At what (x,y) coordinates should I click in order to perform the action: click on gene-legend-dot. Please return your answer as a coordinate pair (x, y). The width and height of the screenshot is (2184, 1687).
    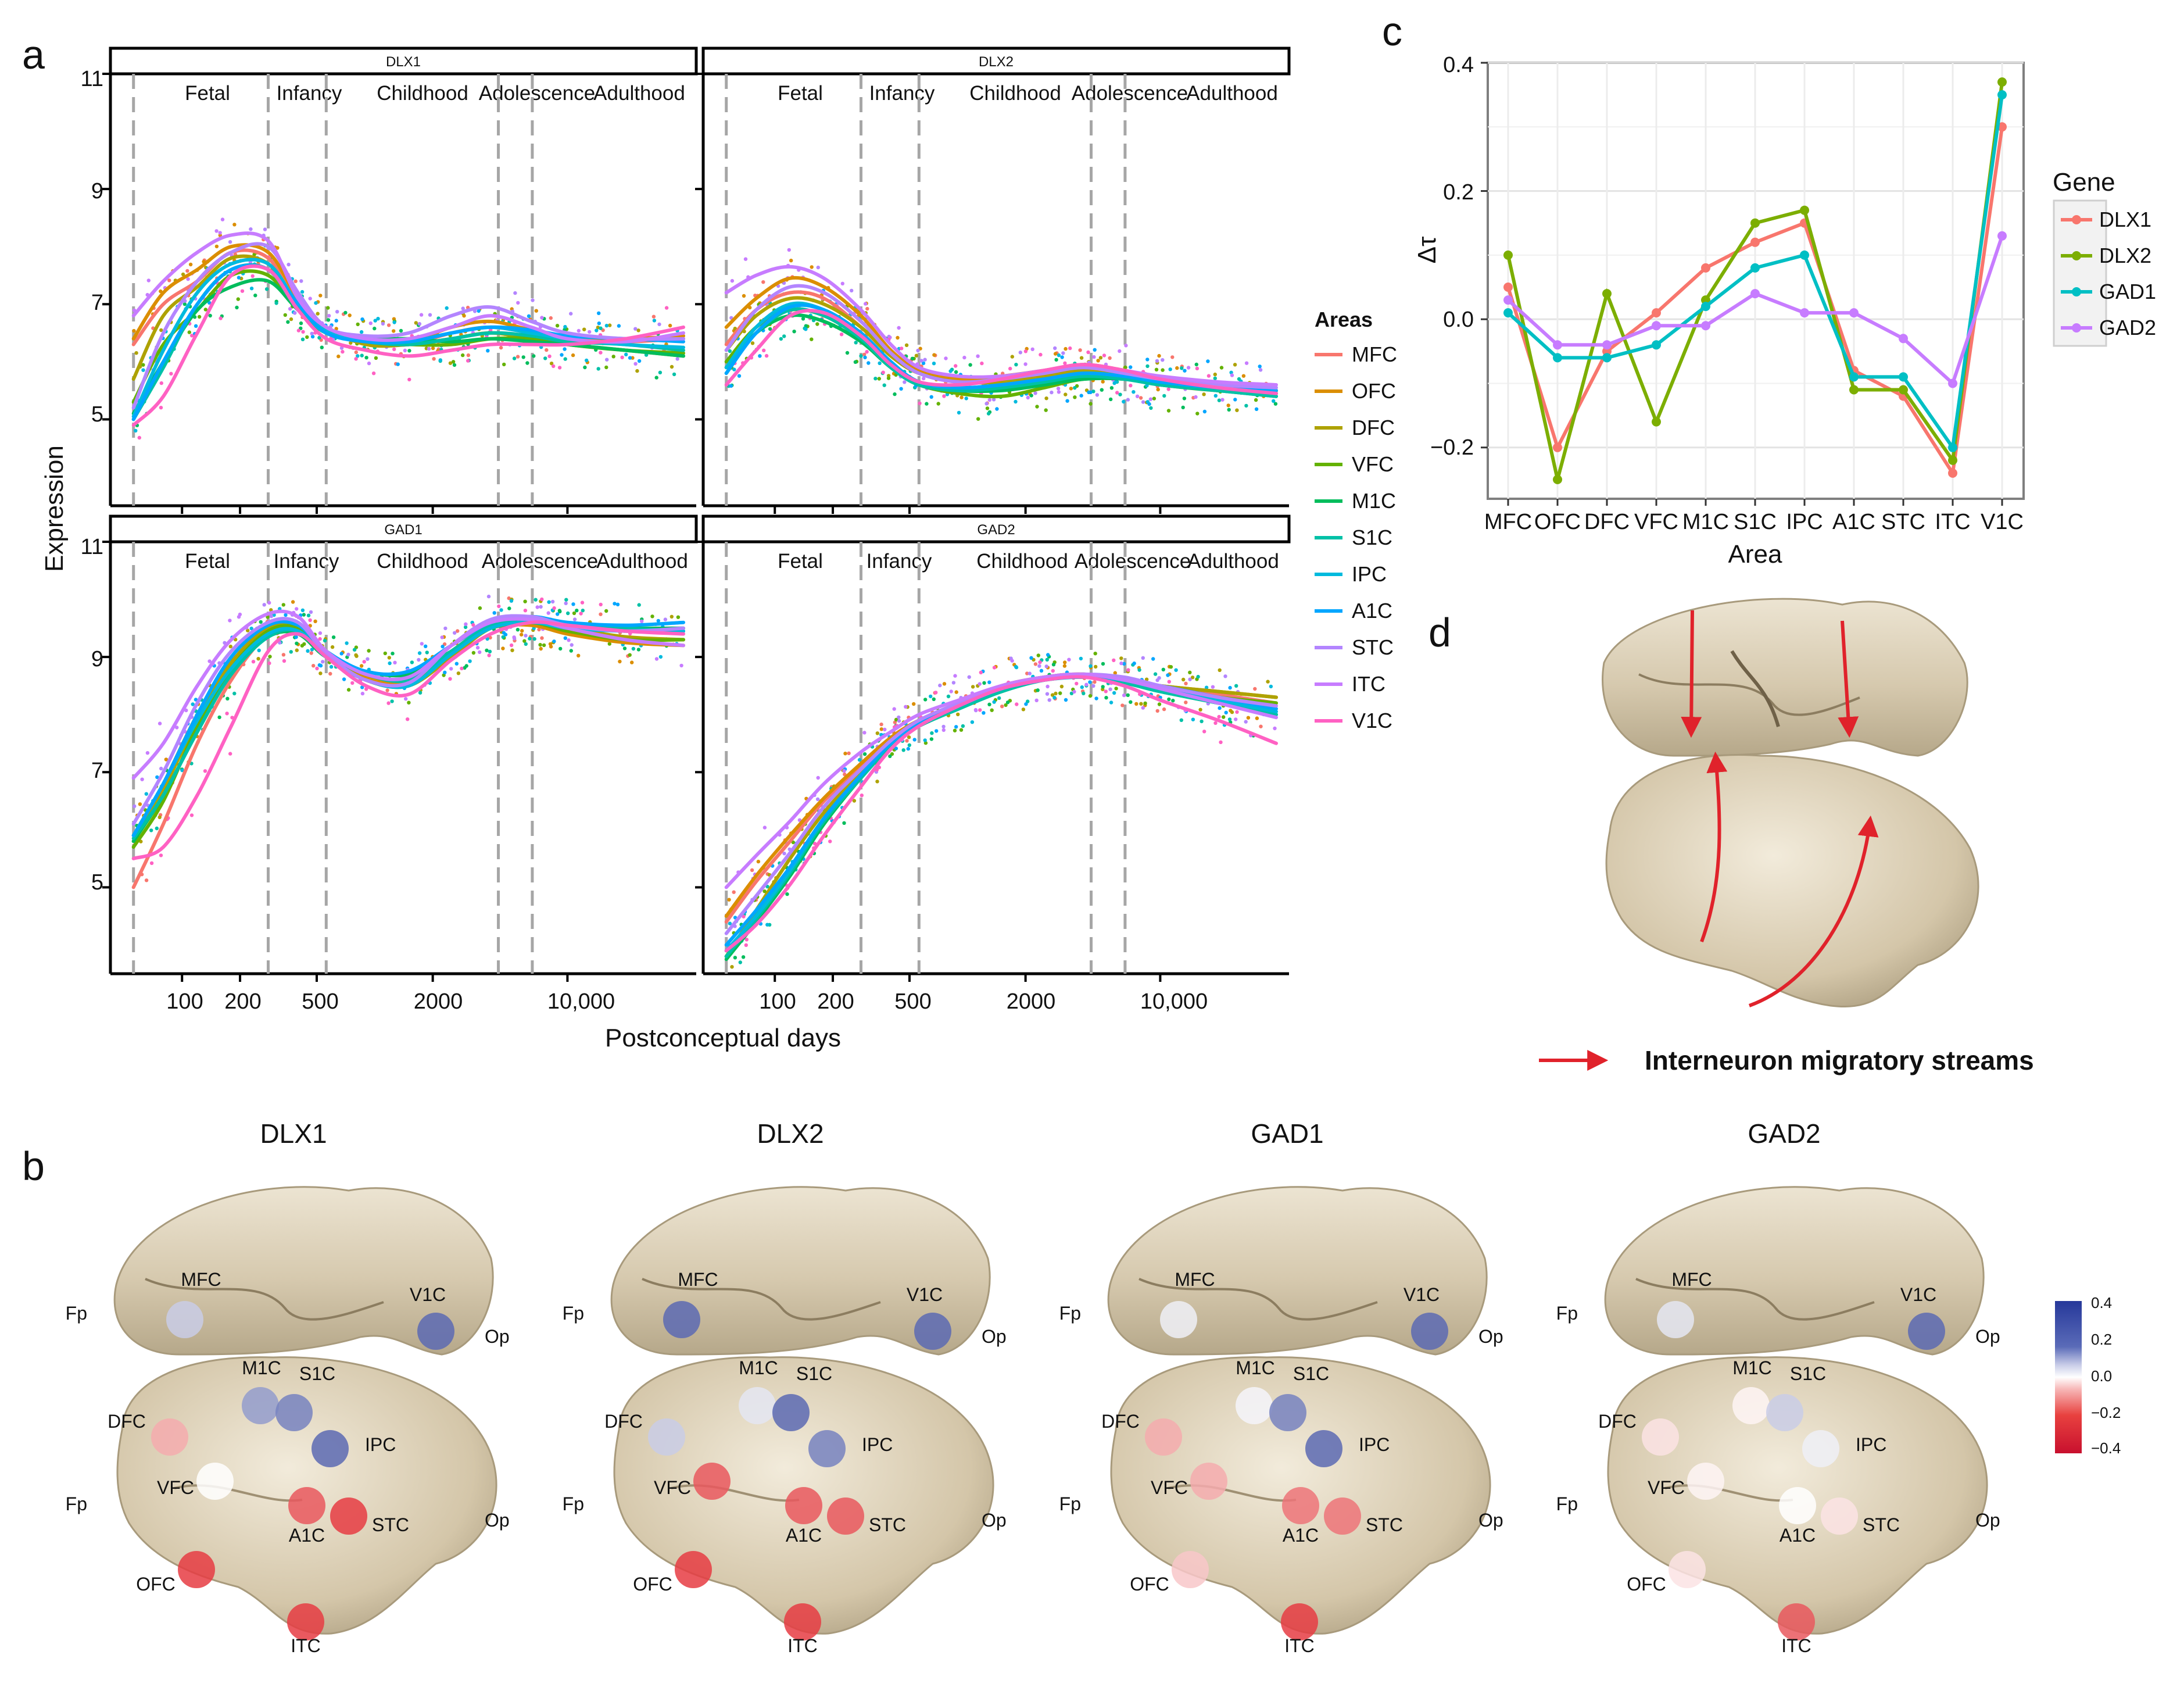
    Looking at the image, I should click on (2076, 256).